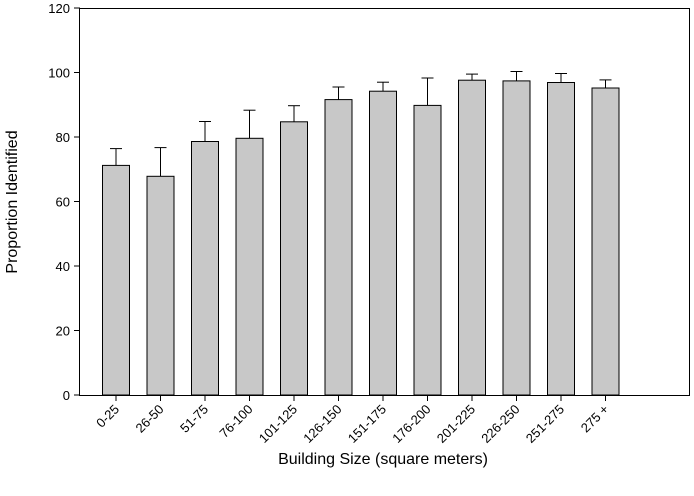 Image resolution: width=694 pixels, height=496 pixels. I want to click on x-tick-label: 76-100, so click(235, 421).